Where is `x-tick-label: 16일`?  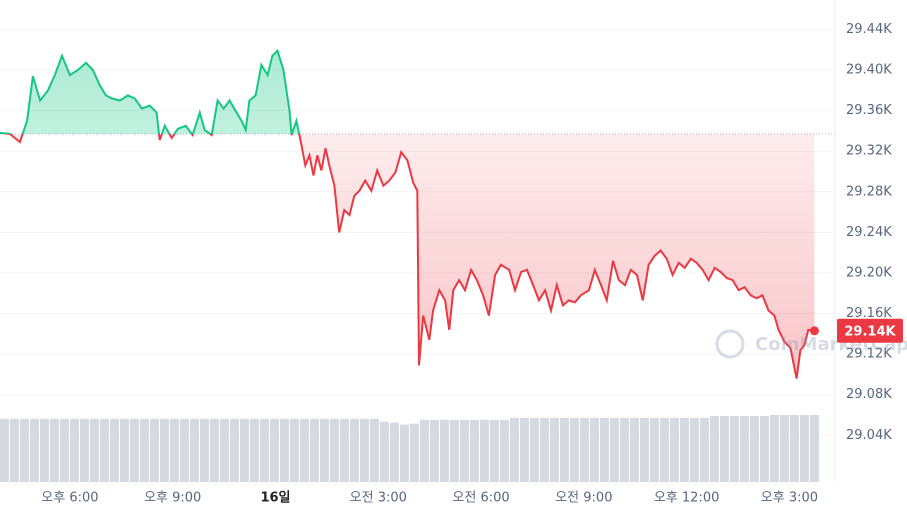 x-tick-label: 16일 is located at coordinates (275, 498).